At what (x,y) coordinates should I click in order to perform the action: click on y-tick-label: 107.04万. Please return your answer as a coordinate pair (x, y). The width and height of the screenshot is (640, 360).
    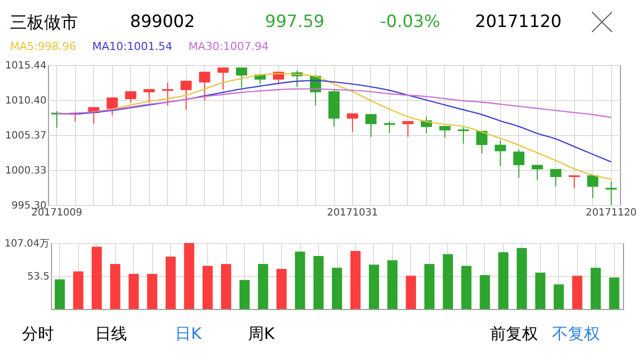
    Looking at the image, I should click on (27, 244).